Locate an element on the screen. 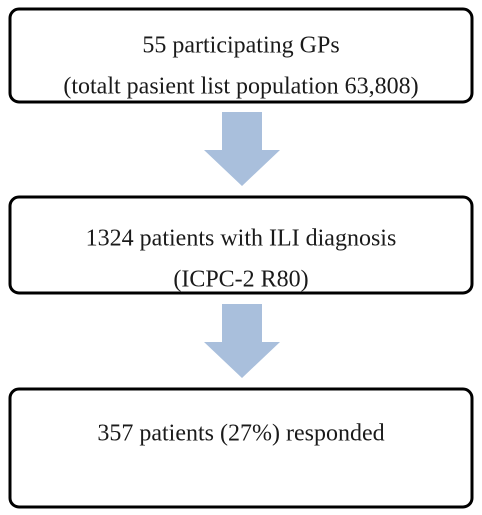 Image resolution: width=482 pixels, height=515 pixels. box-text: (ICPC-2 R80) is located at coordinates (240, 280).